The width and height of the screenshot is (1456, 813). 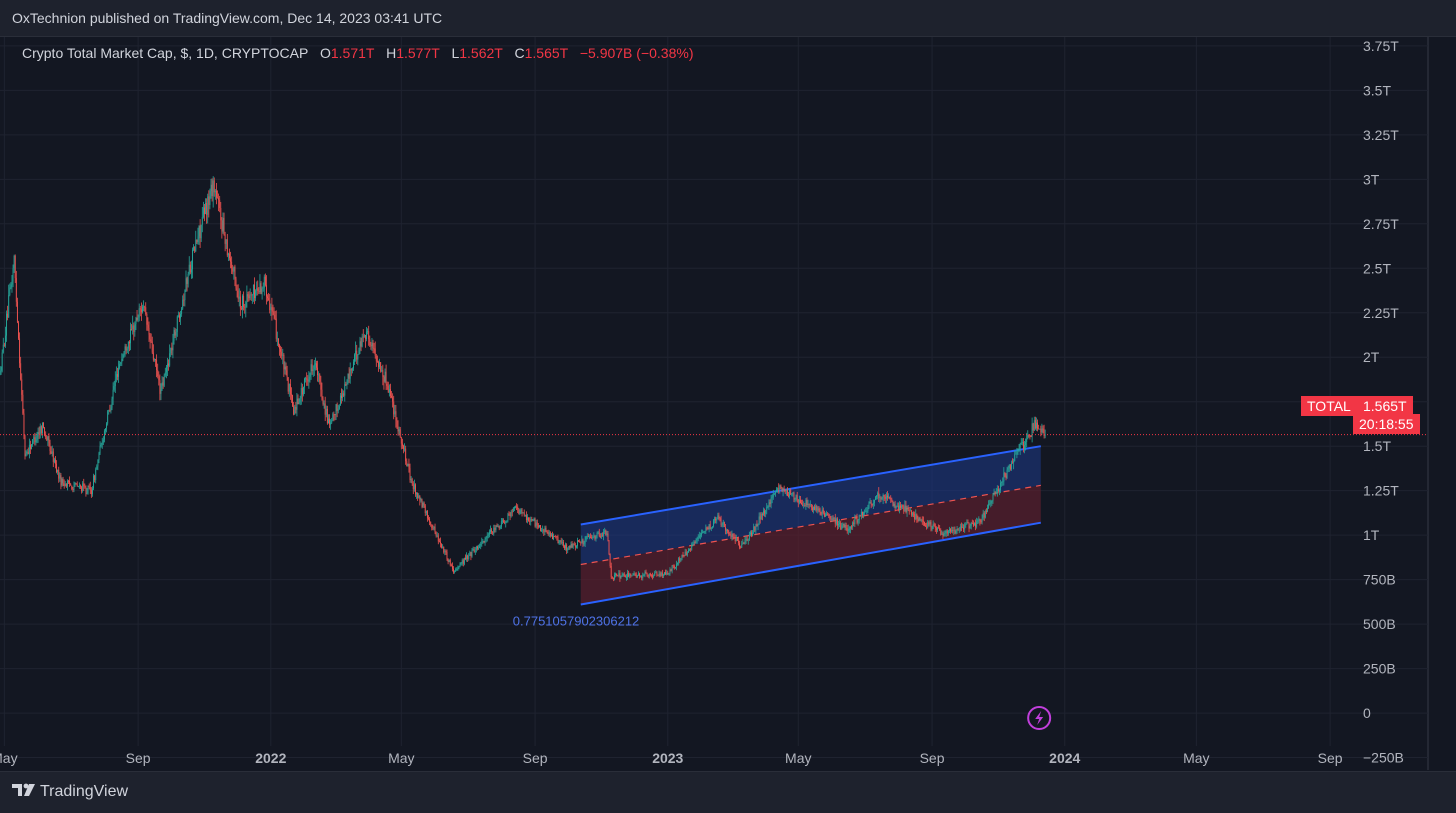 What do you see at coordinates (138, 758) in the screenshot?
I see `x-tick-label: Sep` at bounding box center [138, 758].